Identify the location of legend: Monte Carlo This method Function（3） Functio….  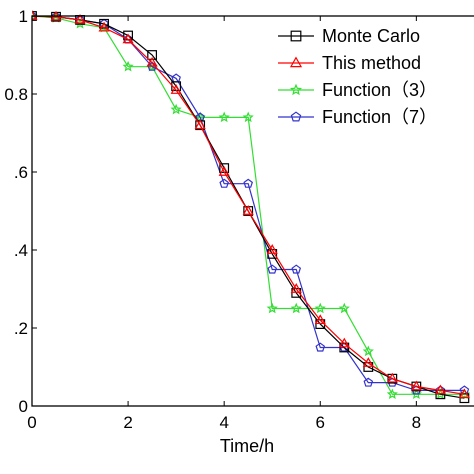
(357, 76).